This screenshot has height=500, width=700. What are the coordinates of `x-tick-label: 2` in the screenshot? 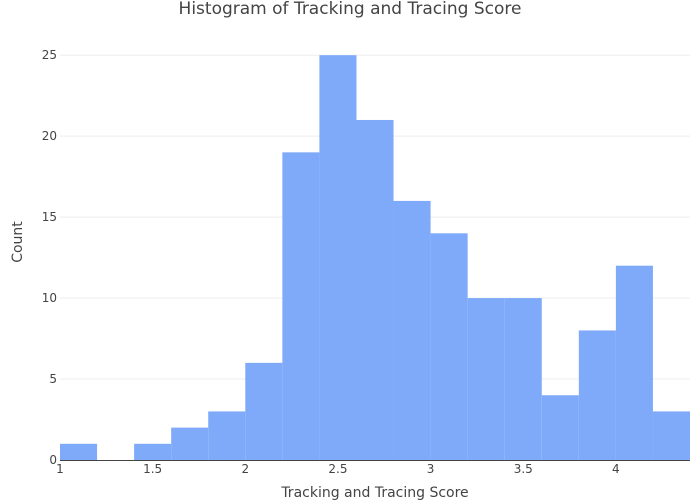 It's located at (245, 469).